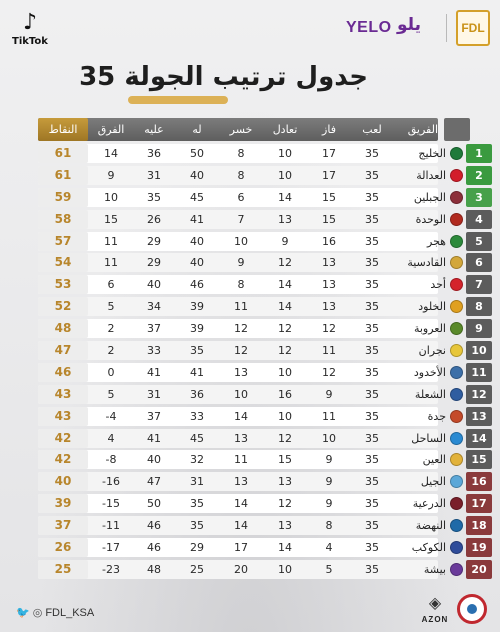 This screenshot has width=500, height=632. I want to click on lost-cell: 20, so click(241, 569).